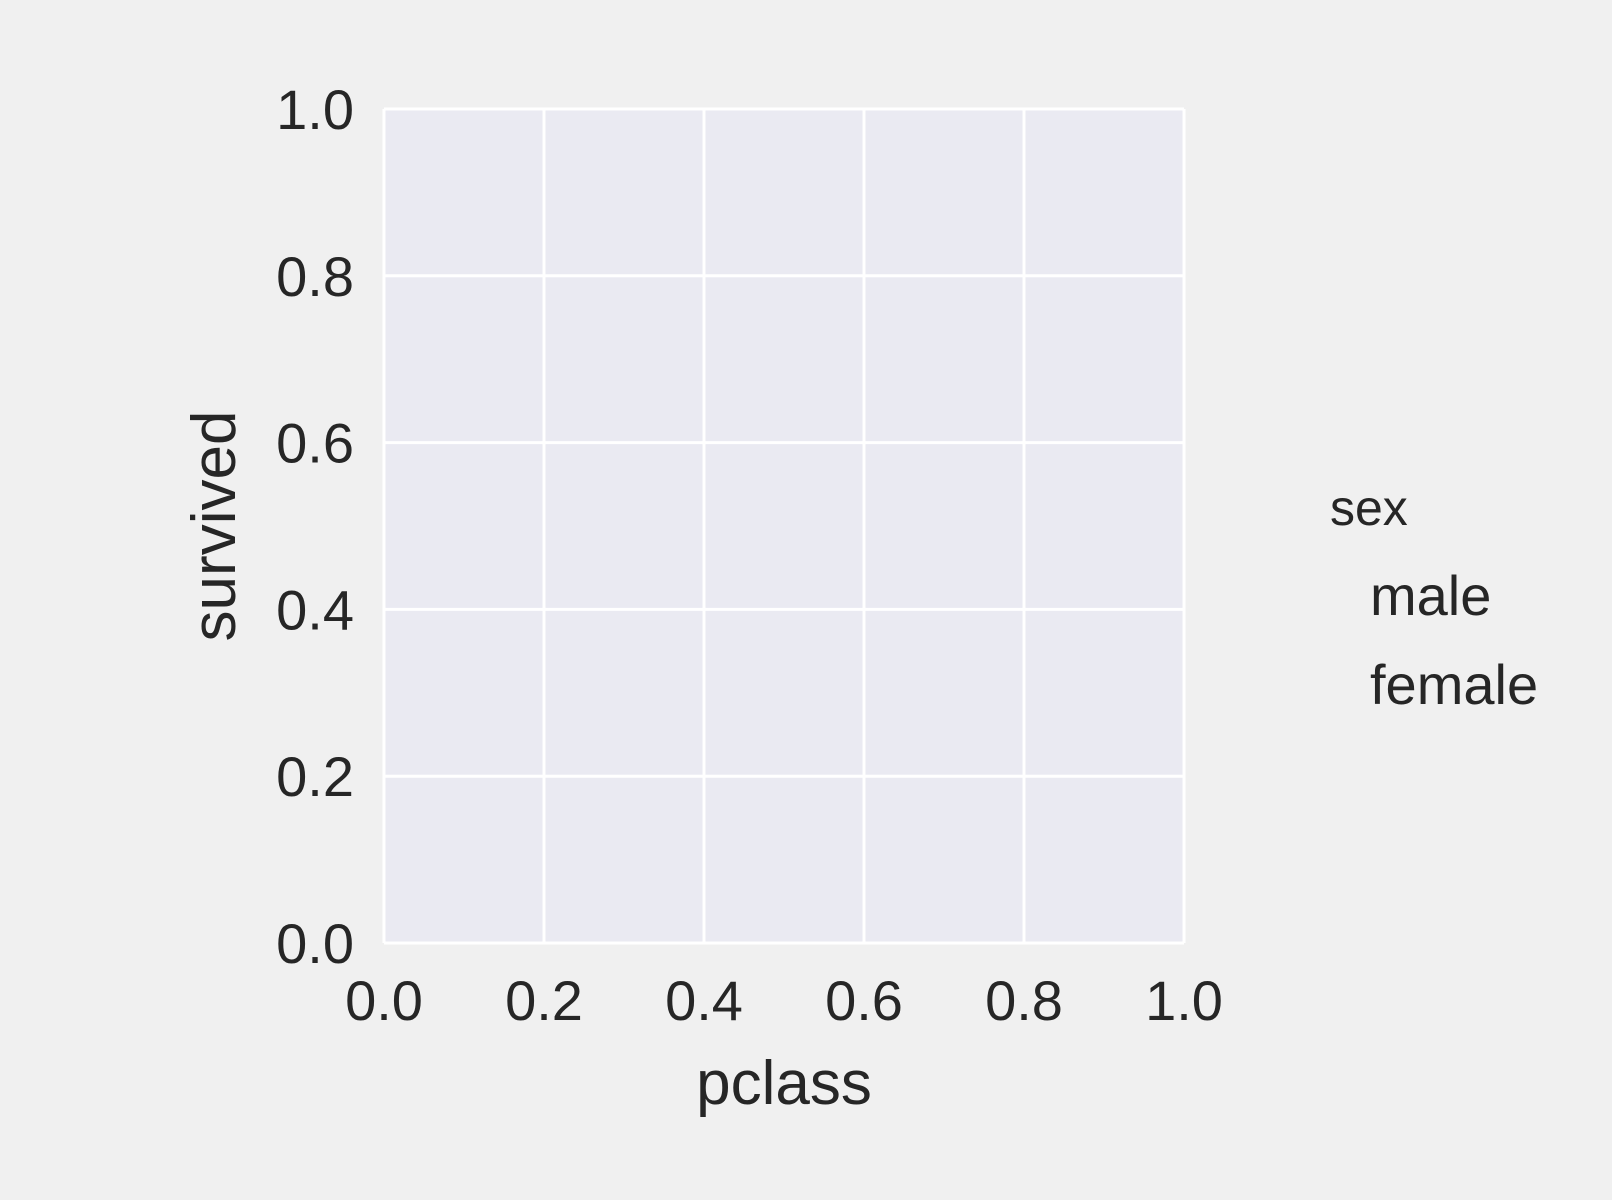  I want to click on legend-entry-female: female, so click(1454, 684).